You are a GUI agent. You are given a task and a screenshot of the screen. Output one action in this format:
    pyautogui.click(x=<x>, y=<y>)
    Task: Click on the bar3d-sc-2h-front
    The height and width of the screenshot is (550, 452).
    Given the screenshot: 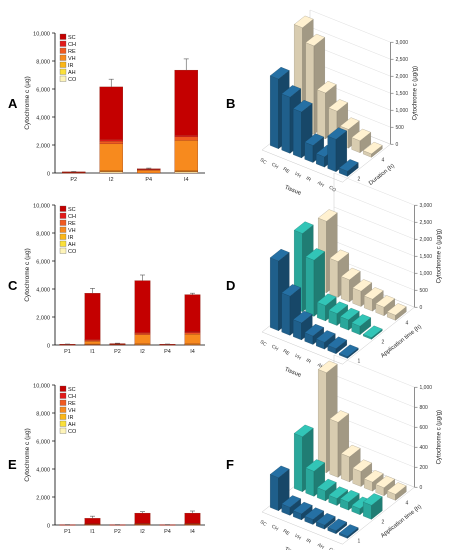 What is the action you would take?
    pyautogui.click(x=298, y=462)
    